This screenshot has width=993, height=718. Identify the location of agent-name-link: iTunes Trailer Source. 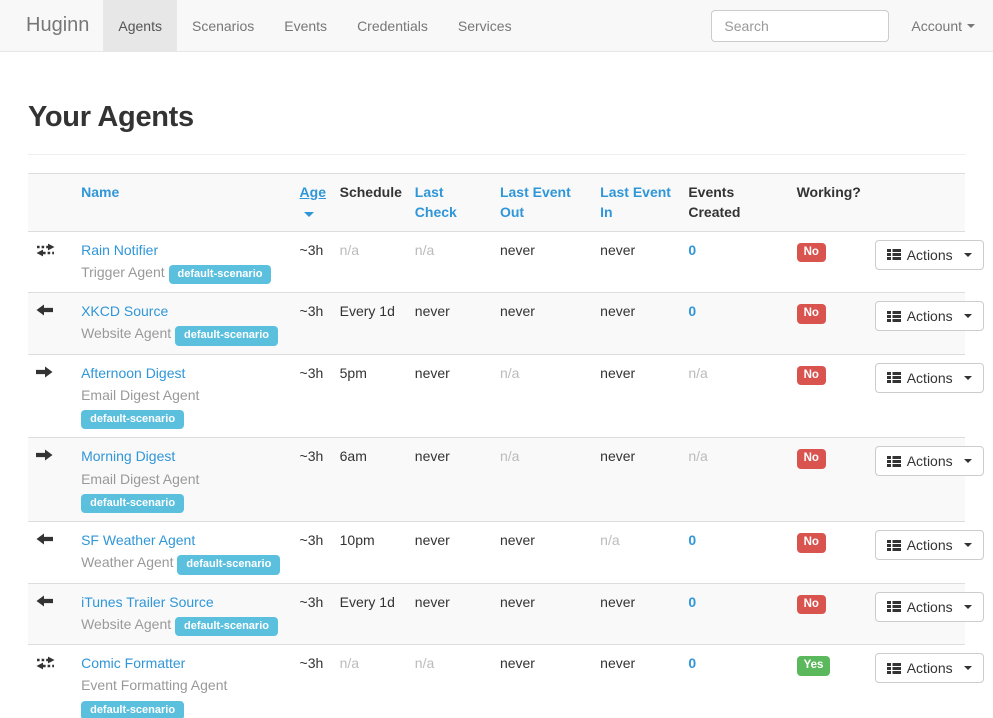
(147, 601).